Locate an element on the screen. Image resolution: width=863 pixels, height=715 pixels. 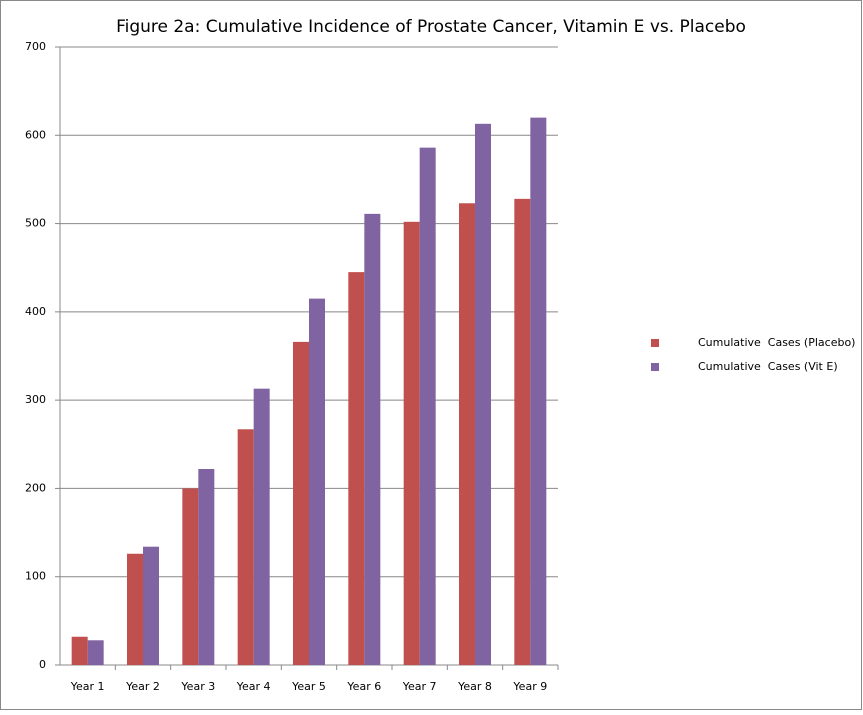
y-tick-label: 600 is located at coordinates (35, 134).